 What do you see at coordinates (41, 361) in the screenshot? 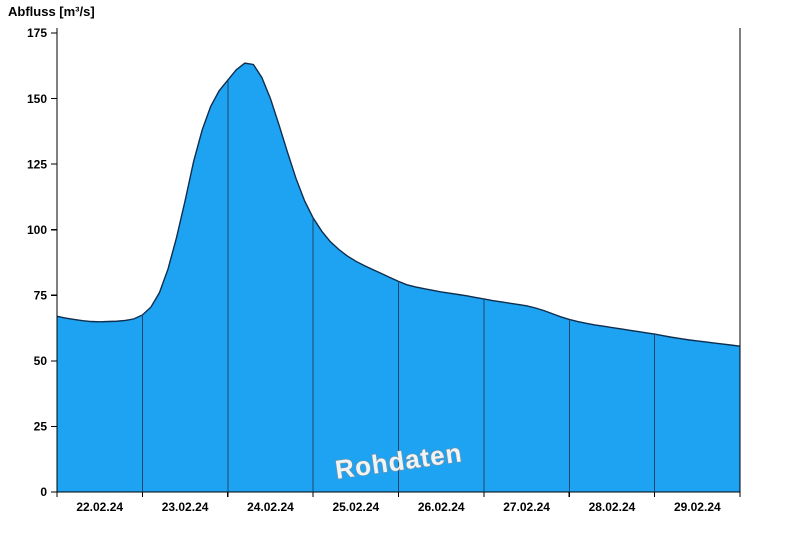
I see `y-tick-label: 50` at bounding box center [41, 361].